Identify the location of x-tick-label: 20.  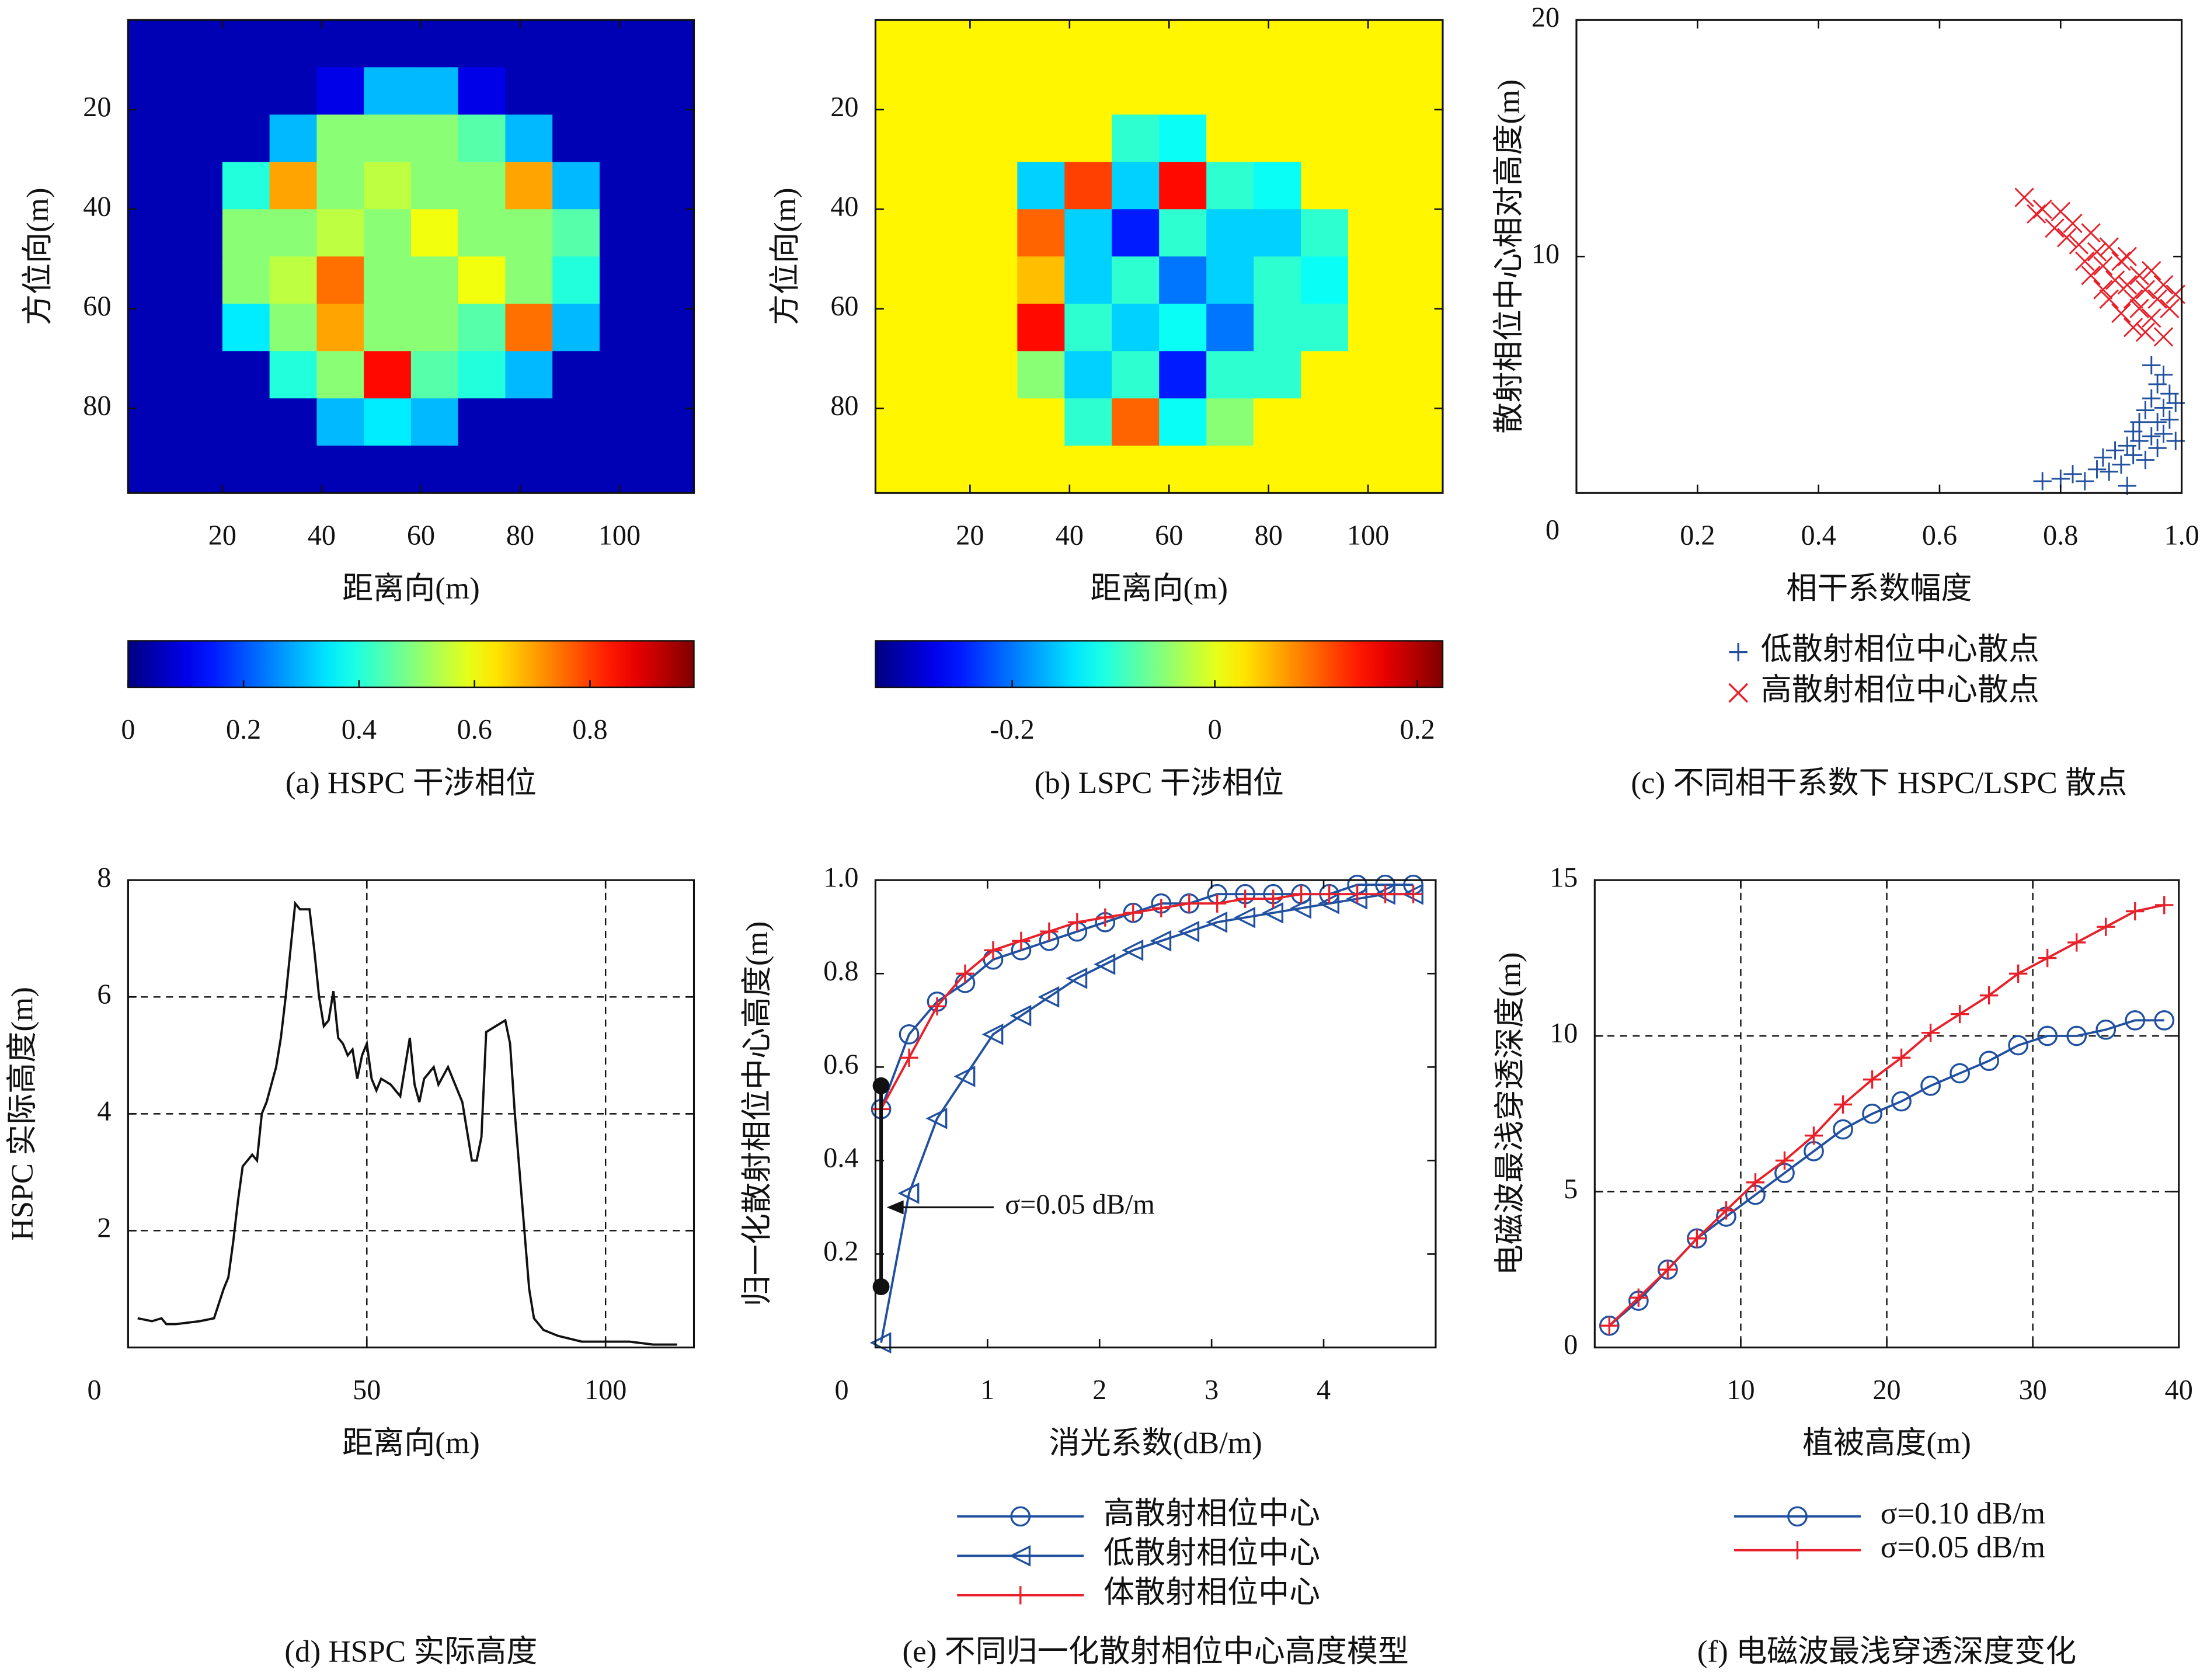
(222, 535).